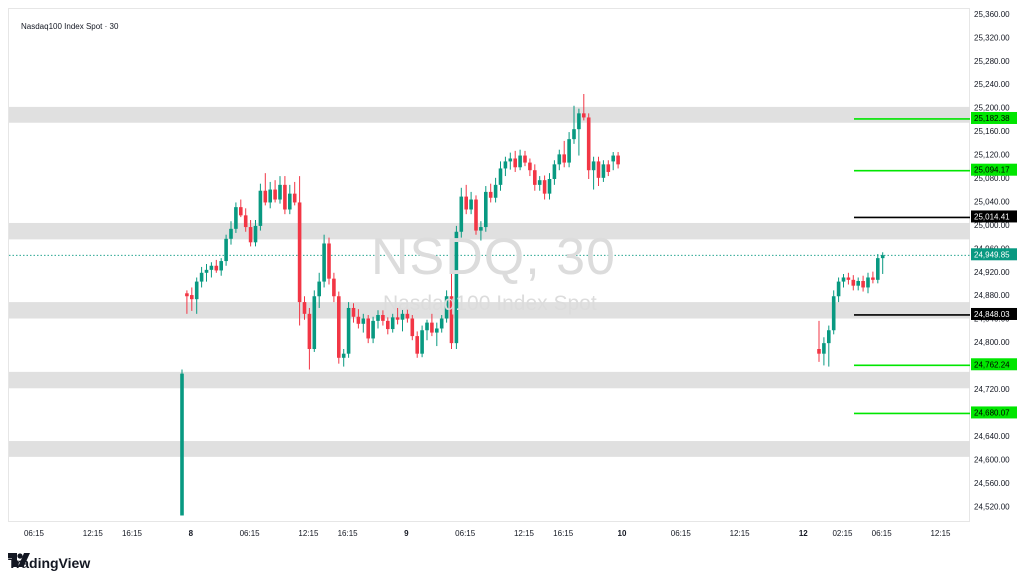  I want to click on tradingview-logo-icon, so click(19, 560).